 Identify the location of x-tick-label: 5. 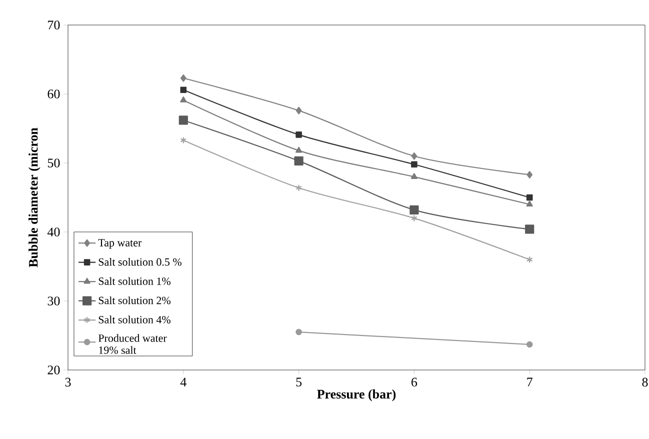
(299, 382).